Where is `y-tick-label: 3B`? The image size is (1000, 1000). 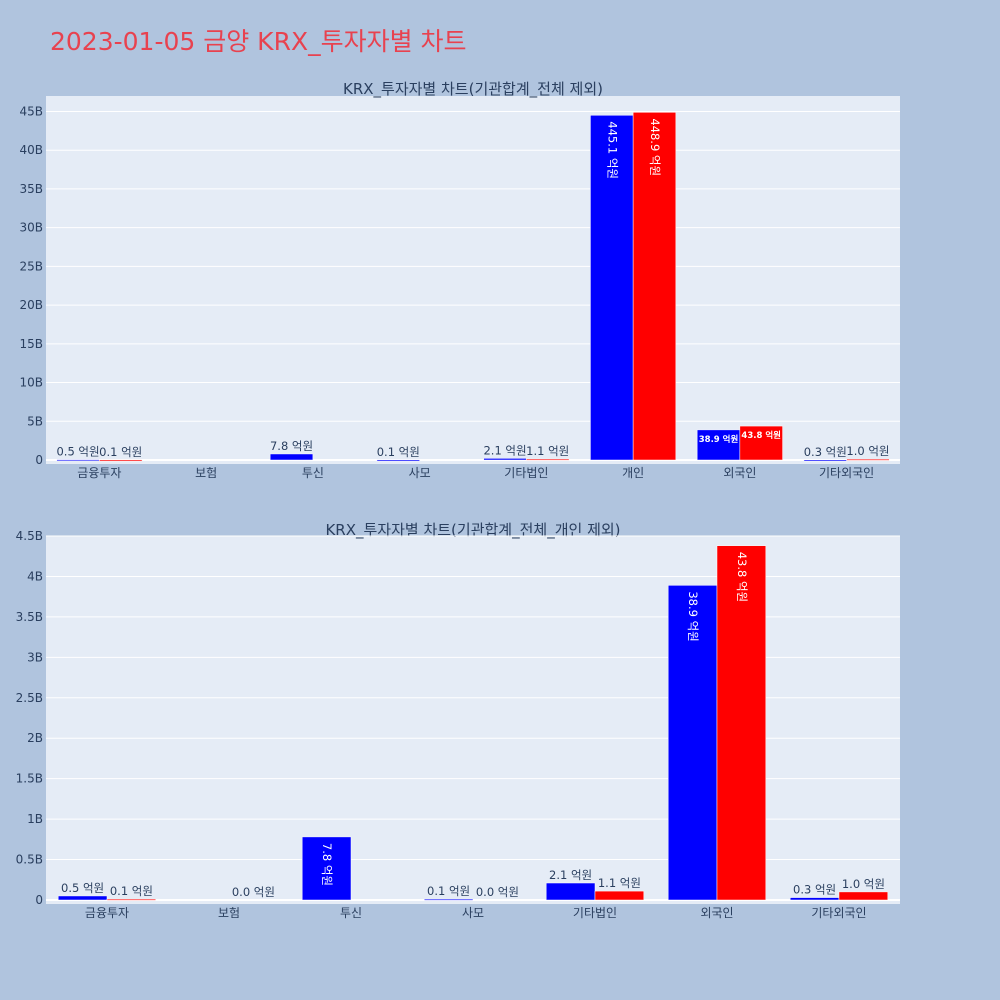
y-tick-label: 3B is located at coordinates (35, 657).